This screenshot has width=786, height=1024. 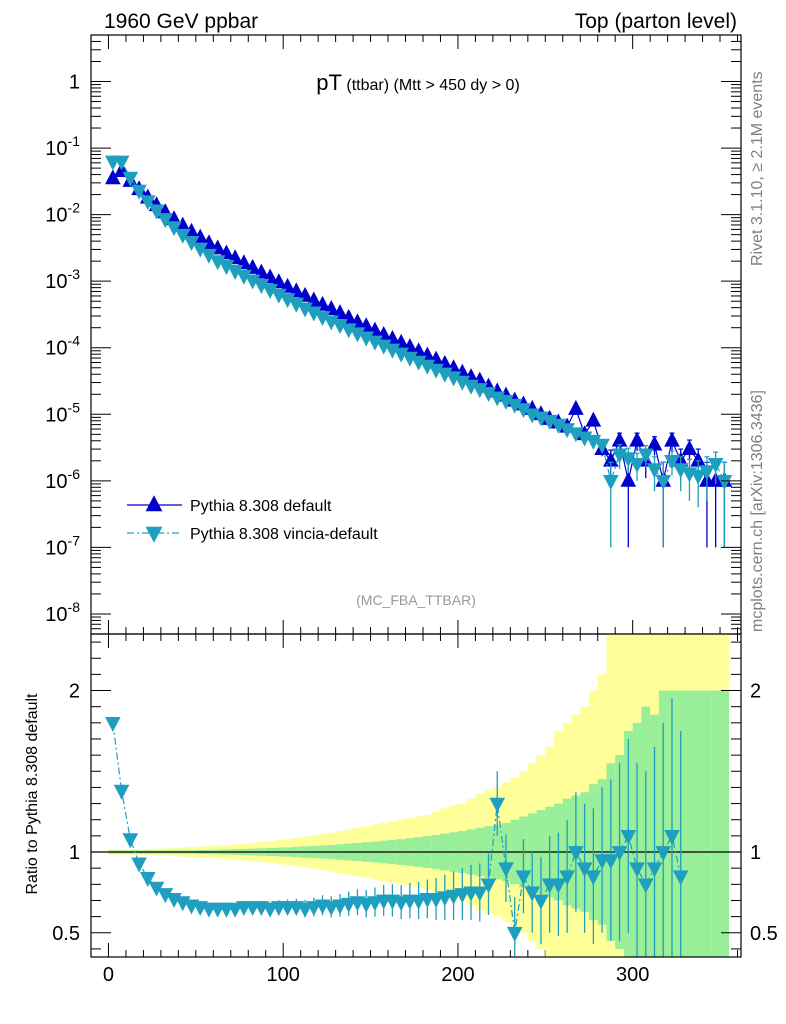 What do you see at coordinates (431, 85) in the screenshot?
I see `plot-title-sub: (ttbar) (Mtt > 450 dy > 0)` at bounding box center [431, 85].